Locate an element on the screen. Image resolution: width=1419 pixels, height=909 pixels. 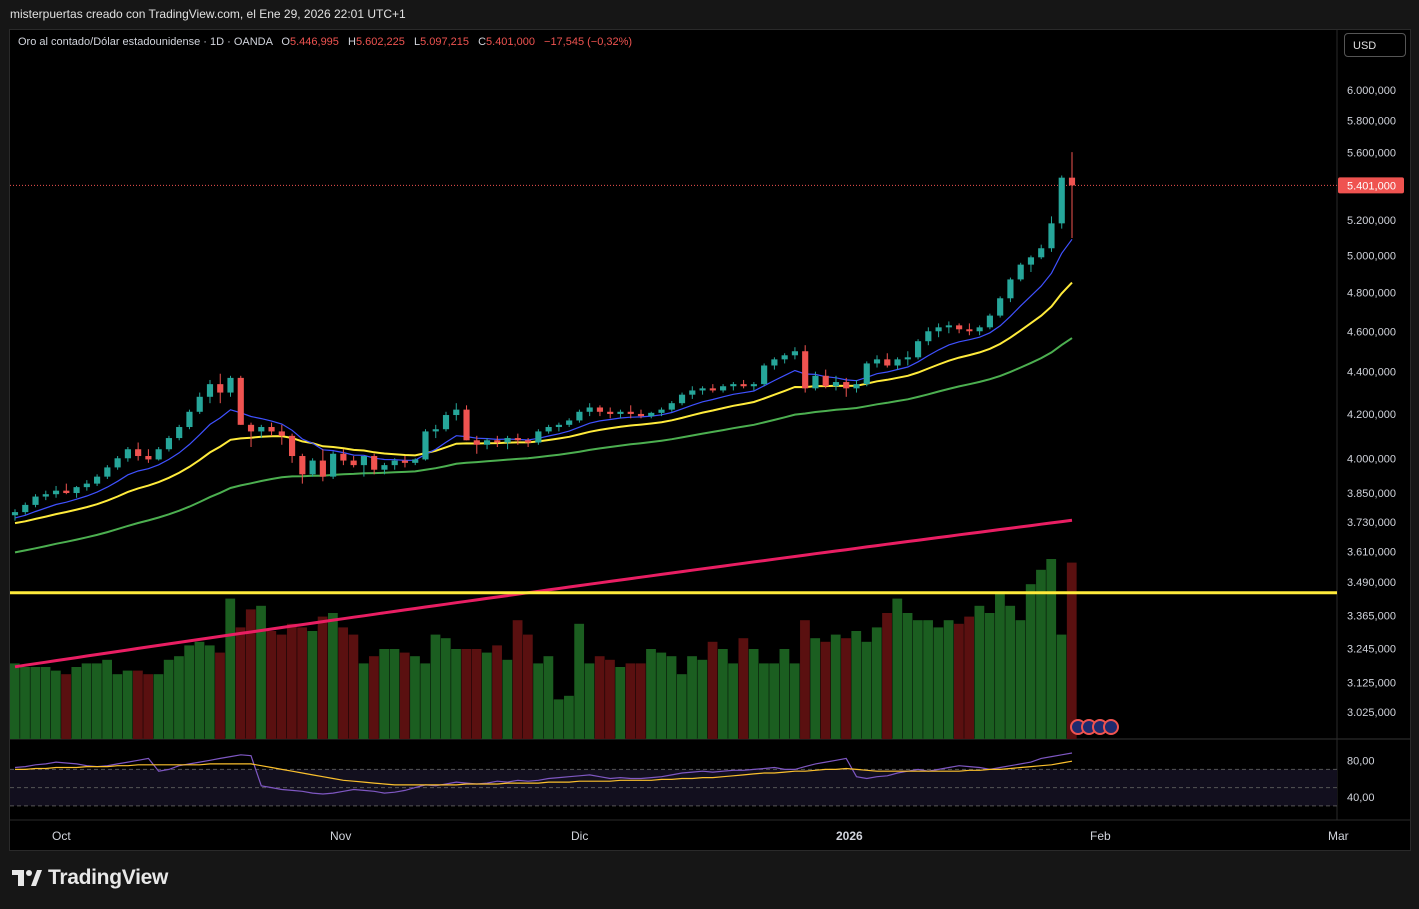
open-label: O is located at coordinates (285, 42).